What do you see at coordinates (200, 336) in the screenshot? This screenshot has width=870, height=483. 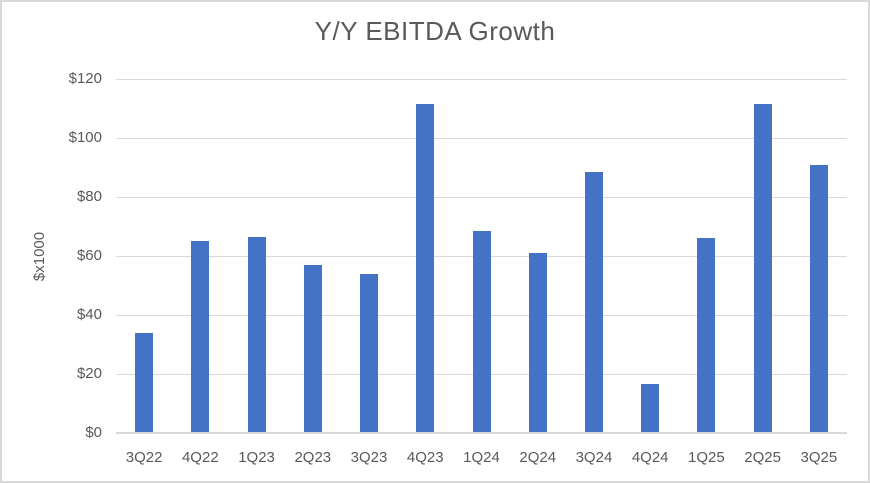 I see `bar-4Q22` at bounding box center [200, 336].